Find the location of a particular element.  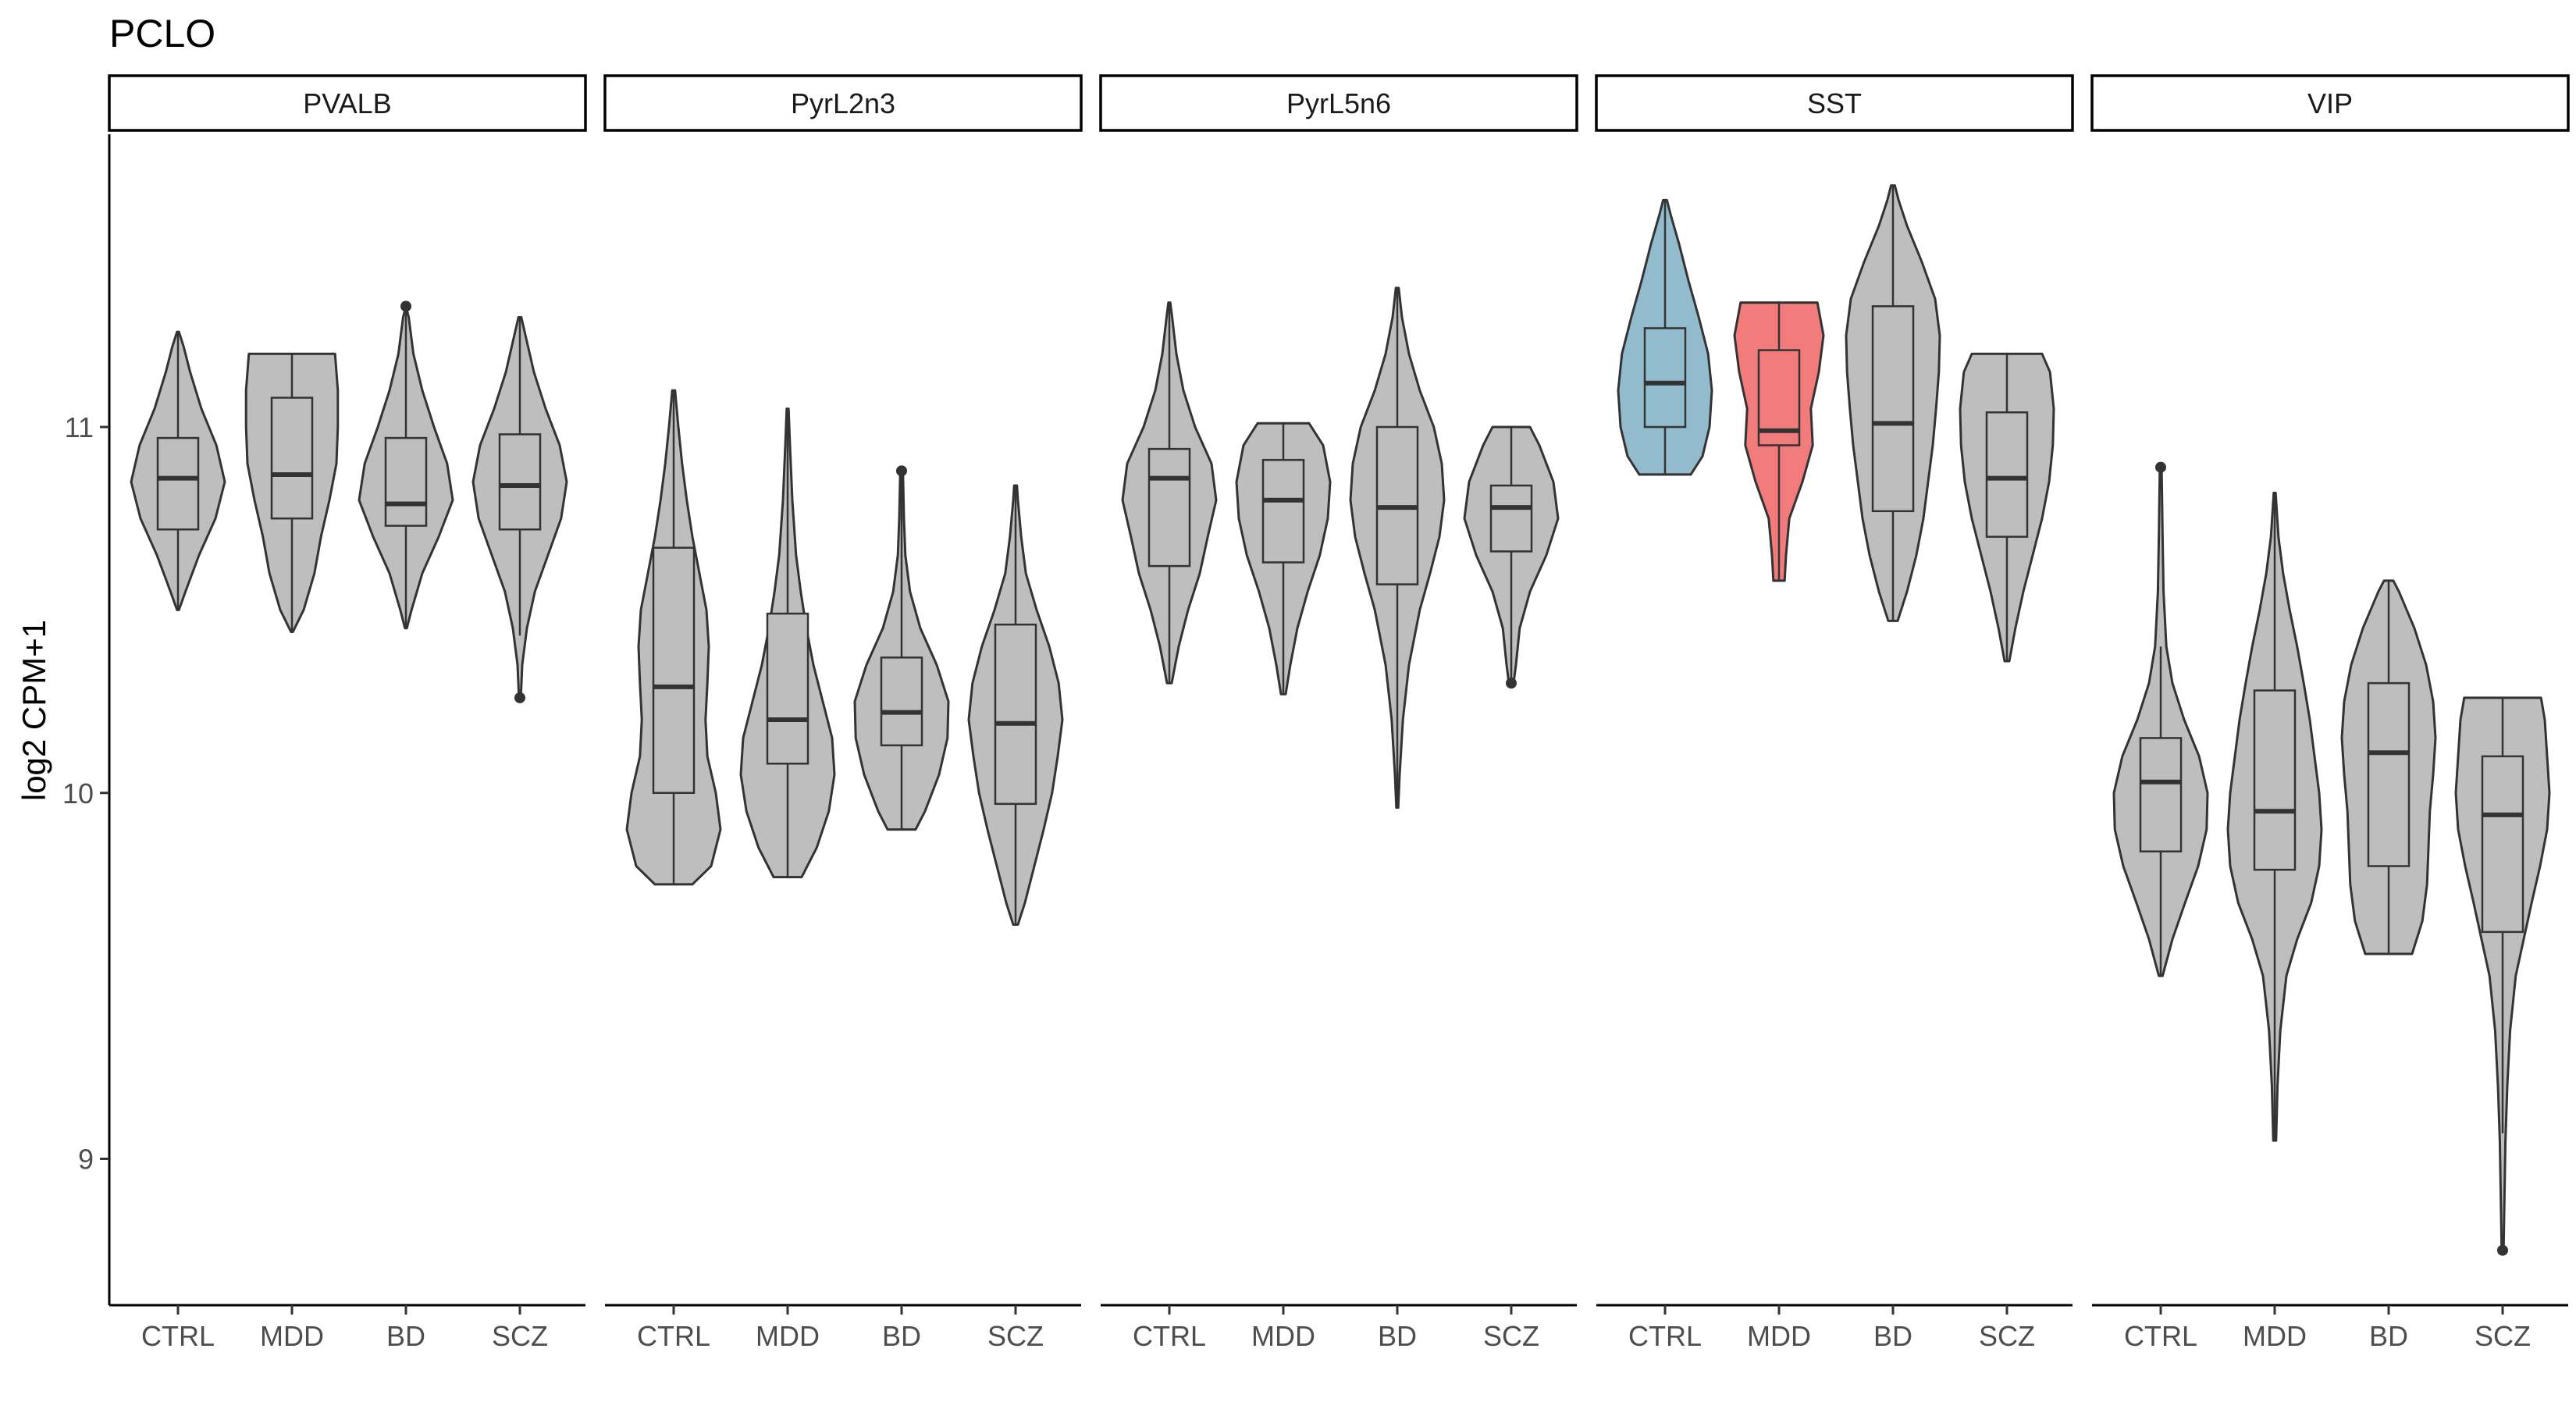

violin-pyrl5n6-scz is located at coordinates (1511, 557).